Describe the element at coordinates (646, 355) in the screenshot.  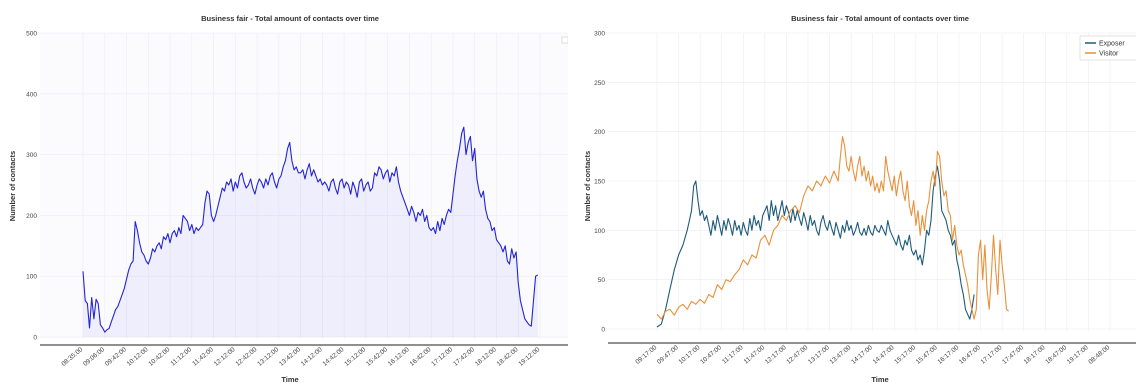
I see `x-tick-label: 09:17:00` at that location.